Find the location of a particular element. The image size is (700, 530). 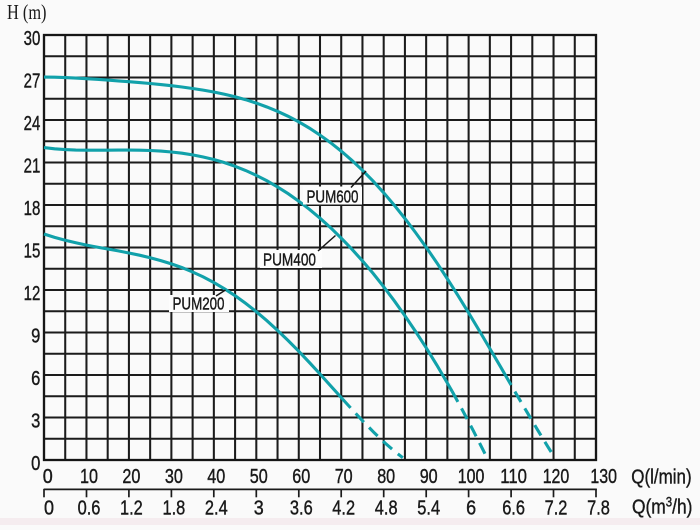

svg-text: 5.4 is located at coordinates (428, 508).